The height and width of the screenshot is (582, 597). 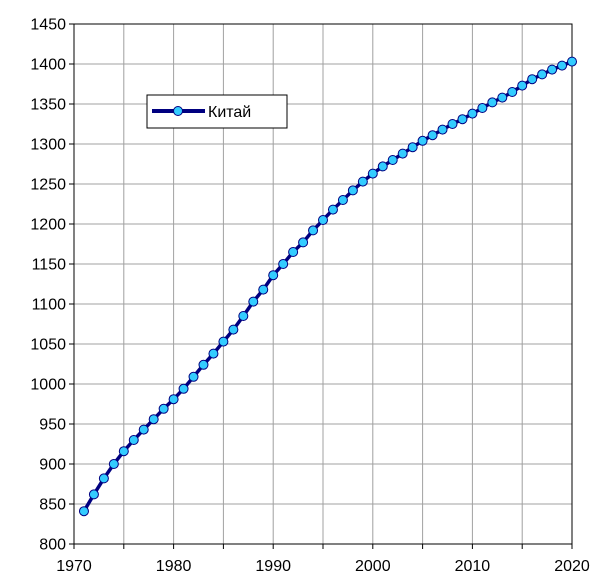 I want to click on y-tick-label: 950, so click(x=52, y=425).